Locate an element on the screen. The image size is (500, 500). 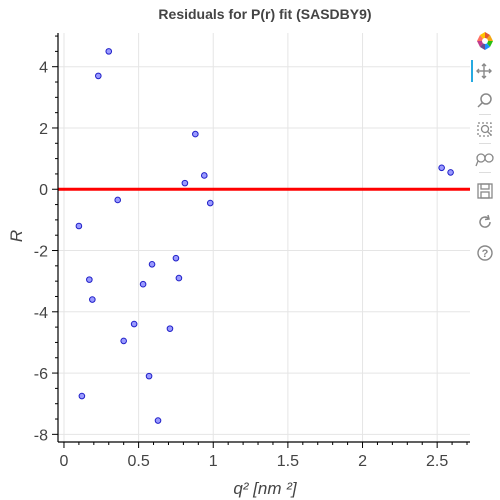
y-tick-label: -6 is located at coordinates (41, 374).